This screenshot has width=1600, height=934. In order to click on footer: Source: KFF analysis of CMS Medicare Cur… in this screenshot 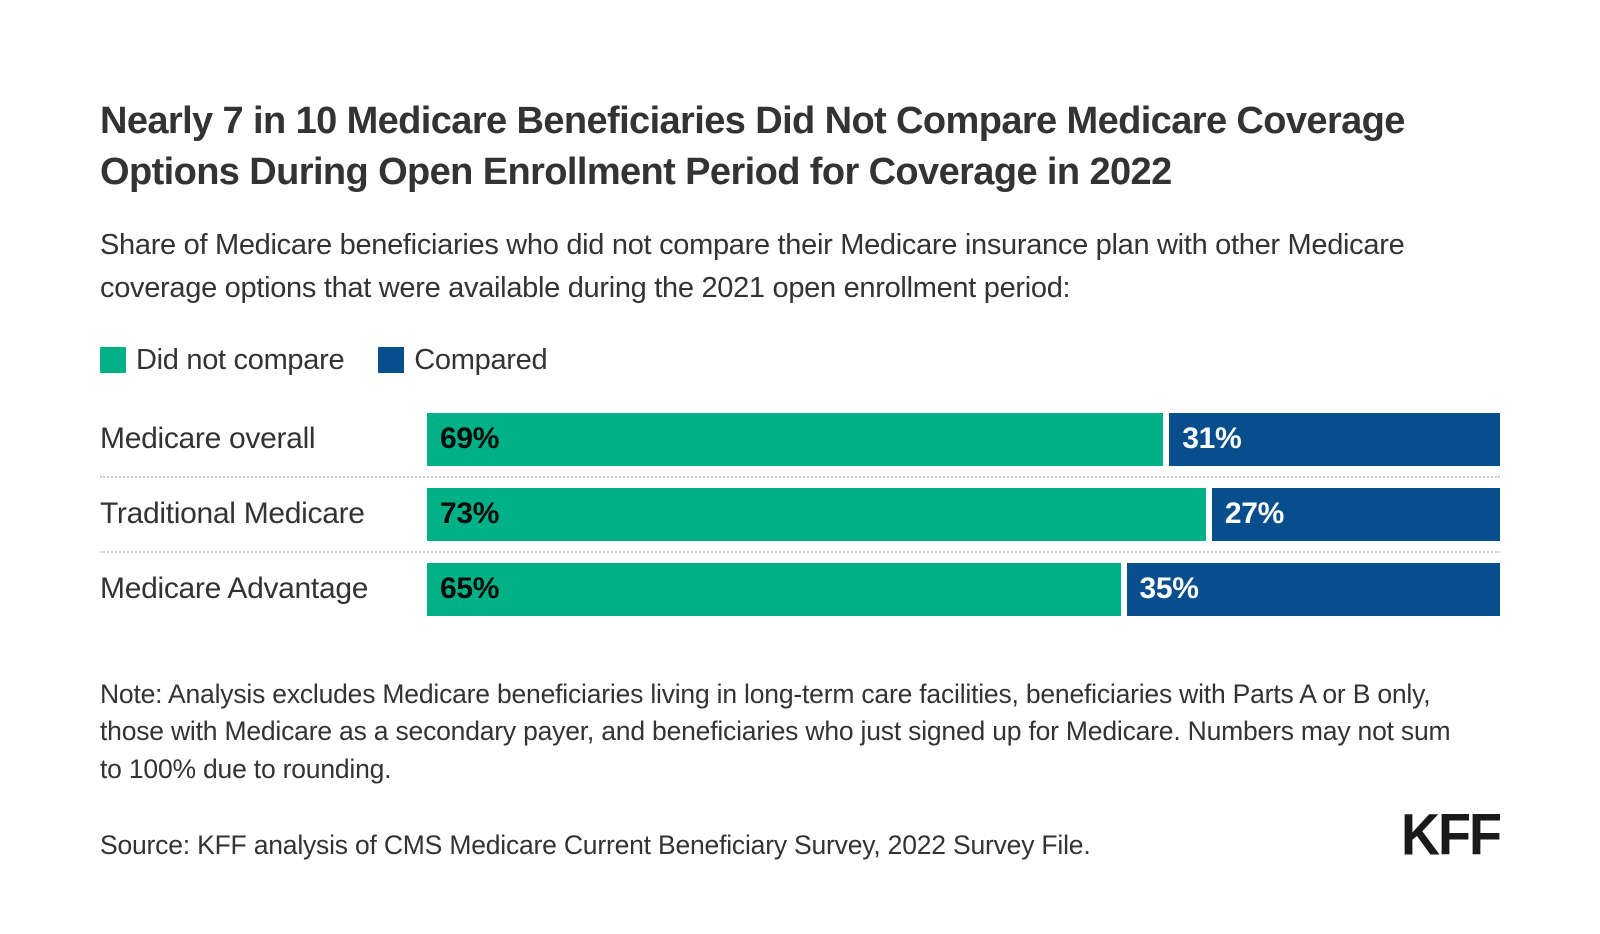, I will do `click(801, 835)`.